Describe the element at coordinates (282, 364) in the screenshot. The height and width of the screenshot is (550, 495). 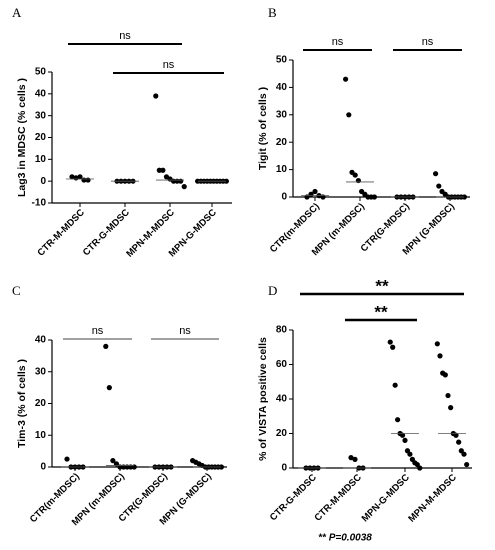
I see `y-tick-label: 60` at that location.